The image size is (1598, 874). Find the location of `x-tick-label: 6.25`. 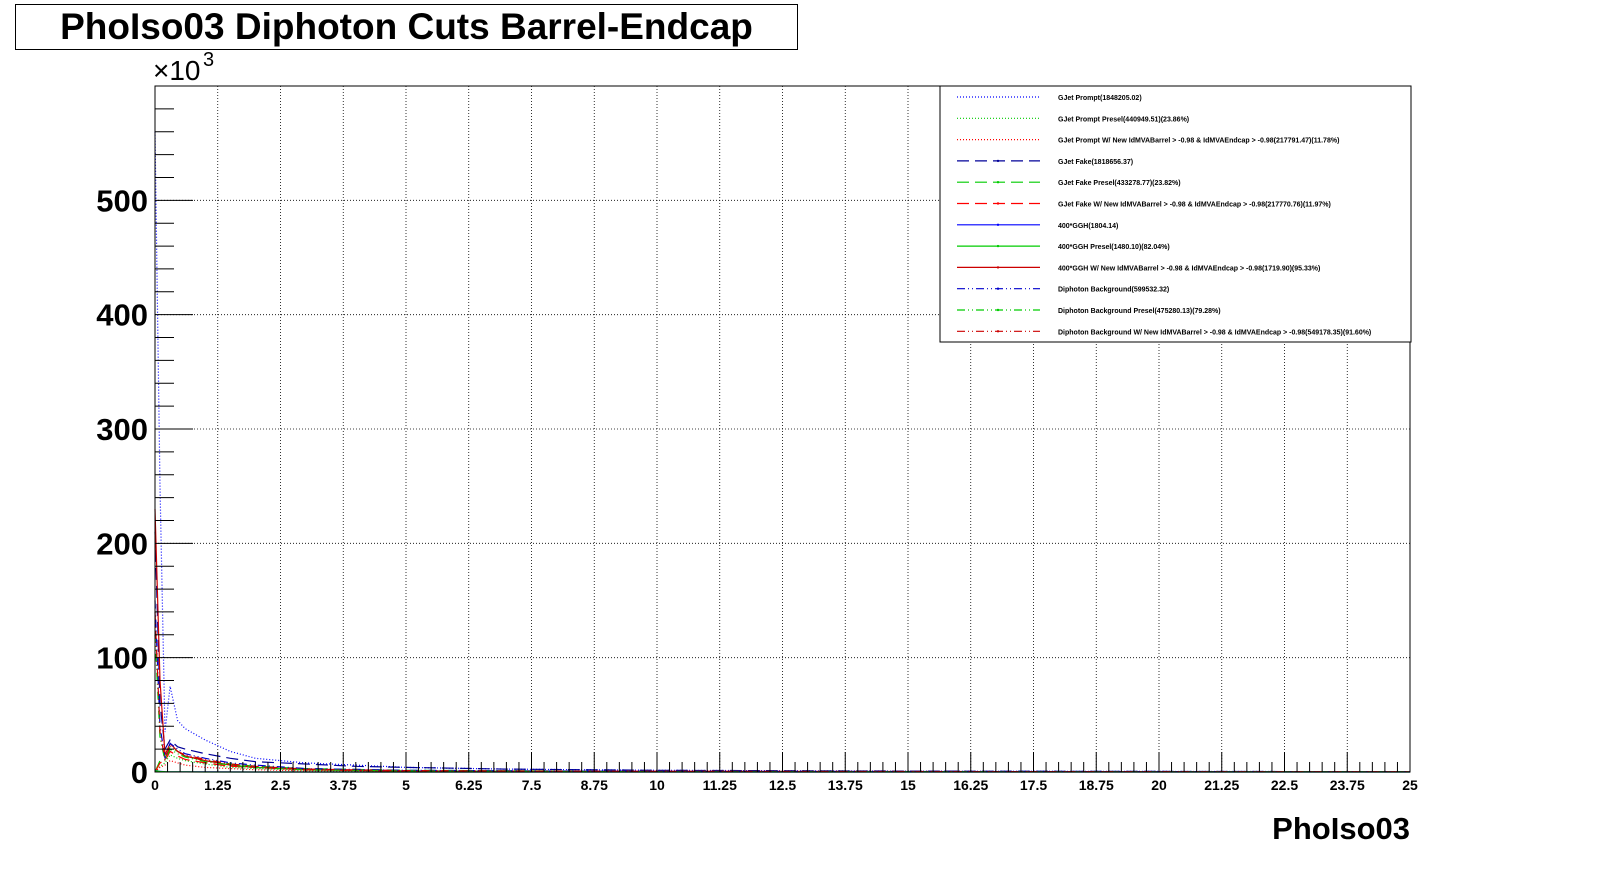

x-tick-label: 6.25 is located at coordinates (468, 785).